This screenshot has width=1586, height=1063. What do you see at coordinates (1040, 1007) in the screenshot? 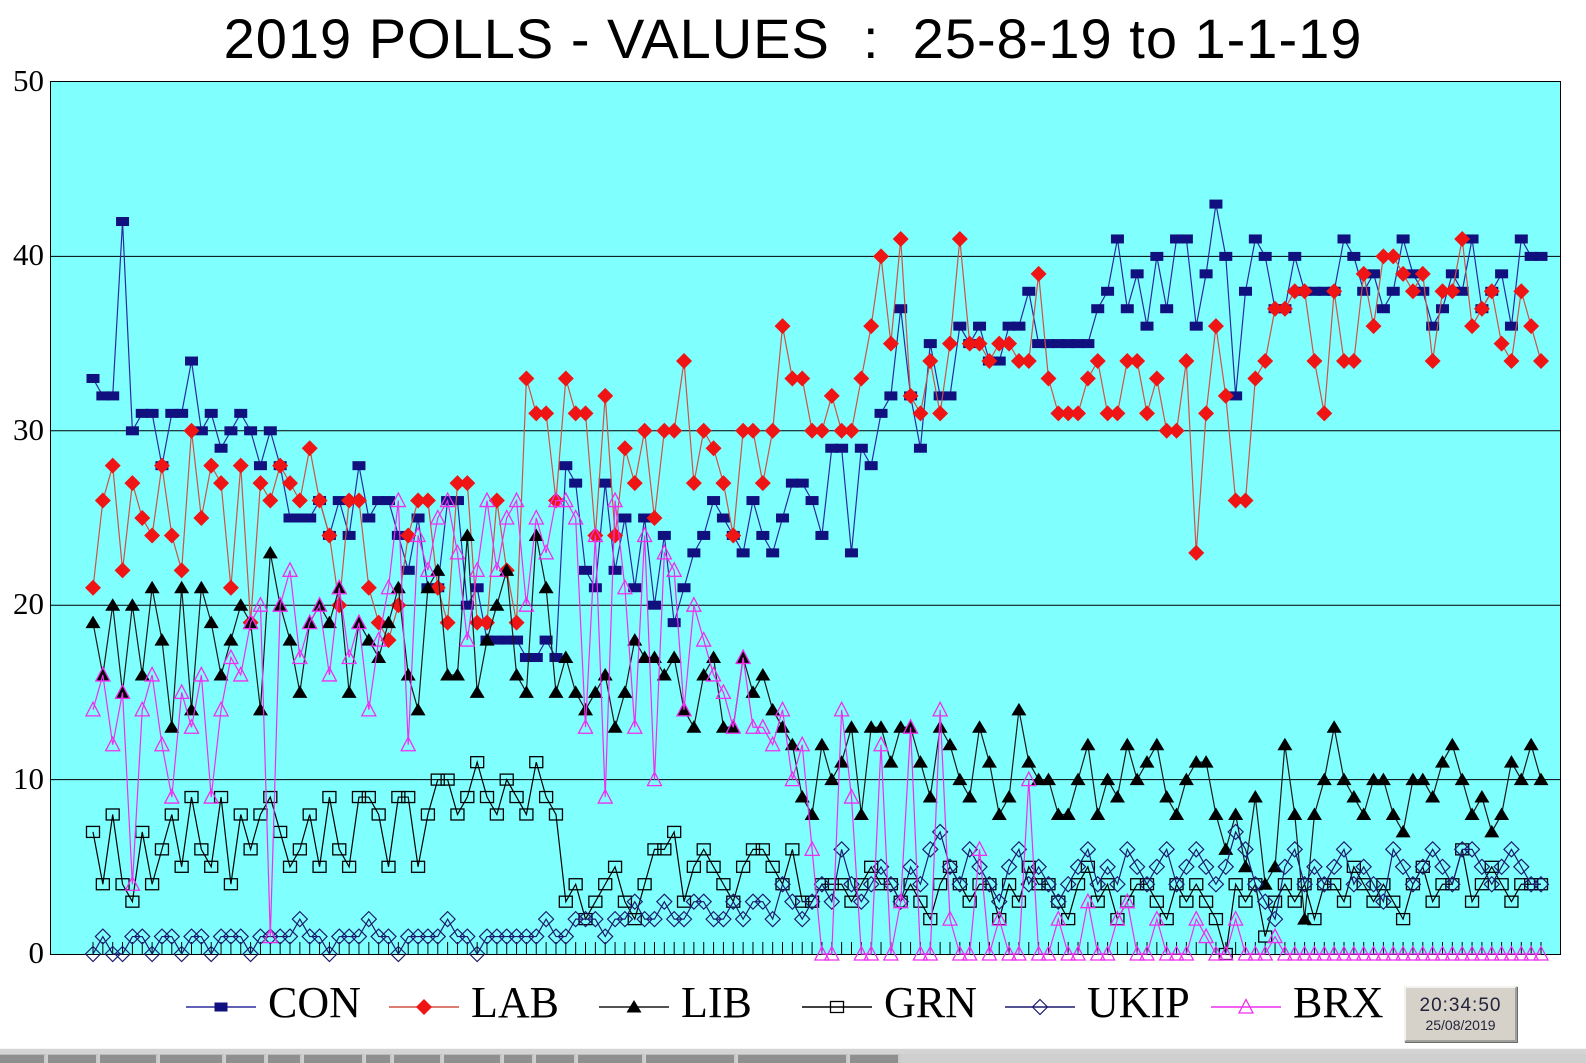
I see `ukip-marker-icon` at bounding box center [1040, 1007].